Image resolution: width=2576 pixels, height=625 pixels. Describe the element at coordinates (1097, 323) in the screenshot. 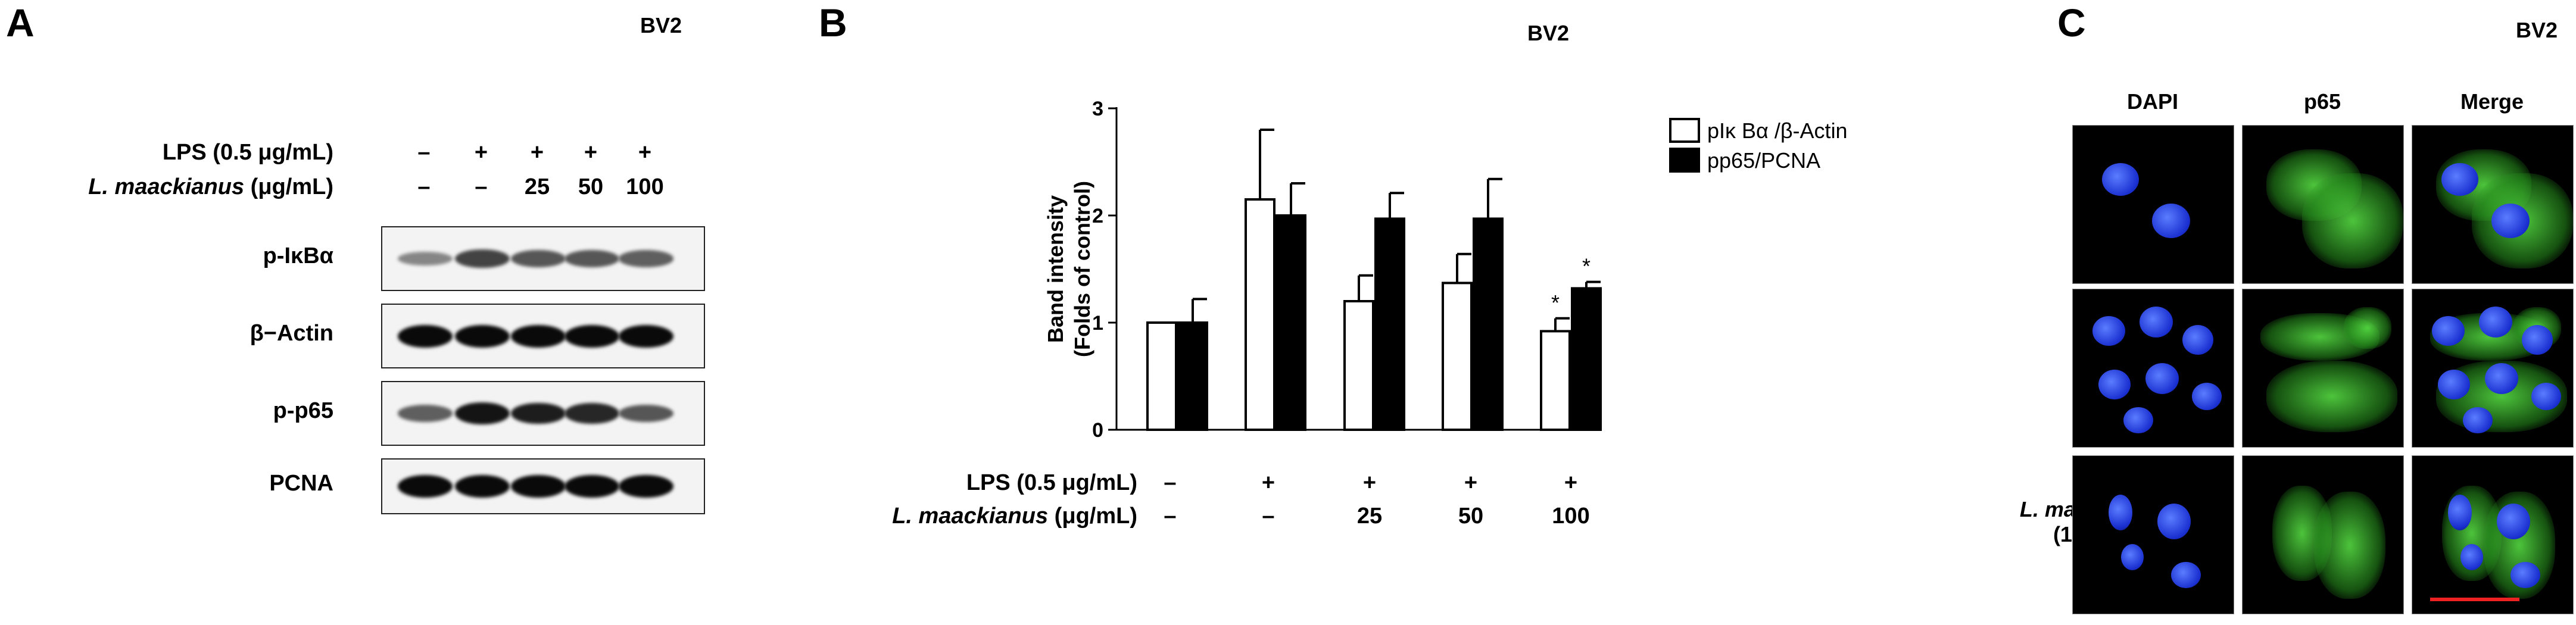

I see `y-tick-label: 1` at that location.